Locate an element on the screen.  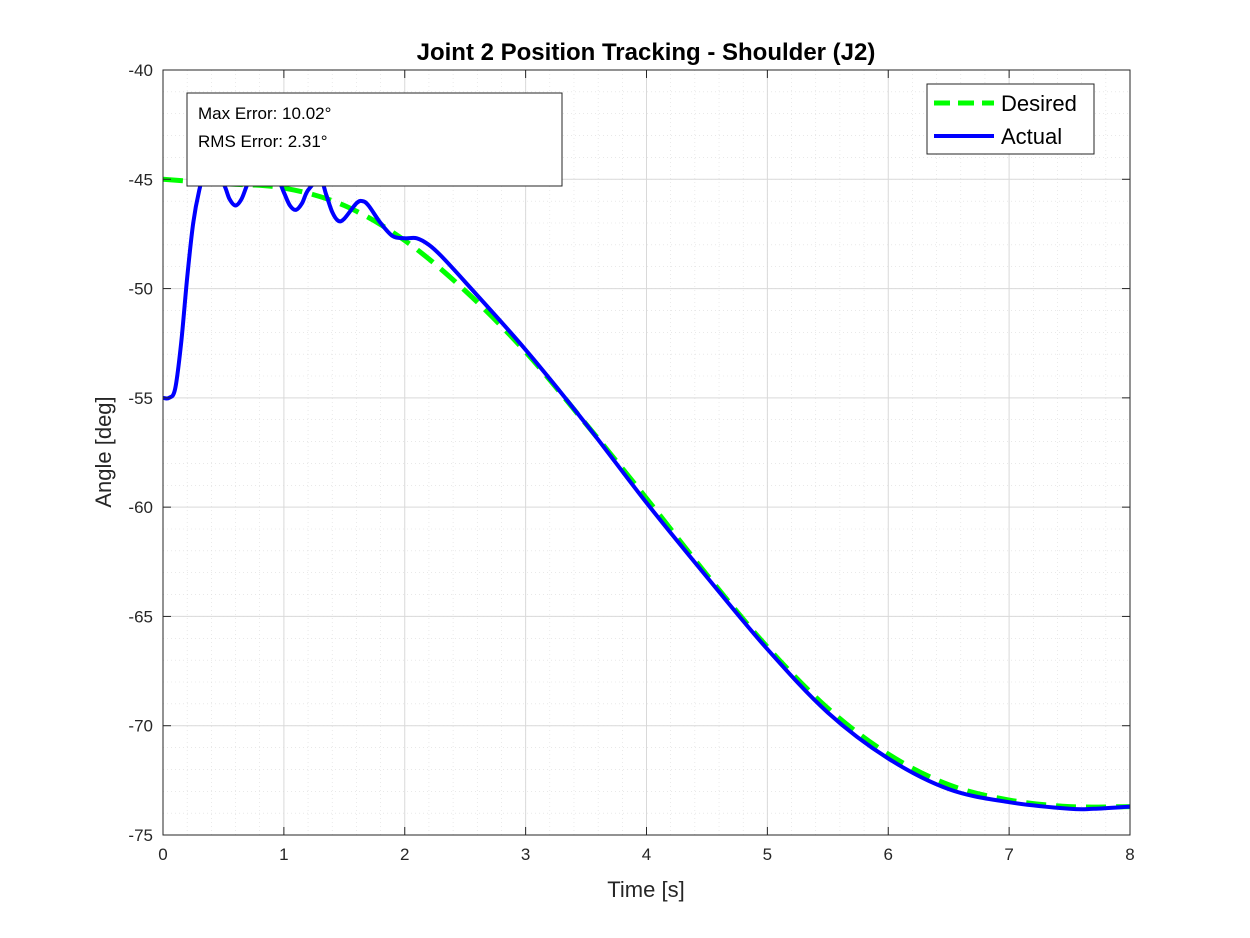
y-tick-label: -55 is located at coordinates (140, 398).